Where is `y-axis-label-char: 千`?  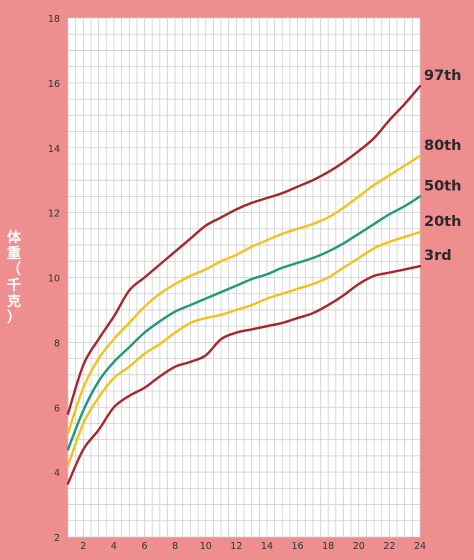
y-axis-label-char: 千 is located at coordinates (14, 286).